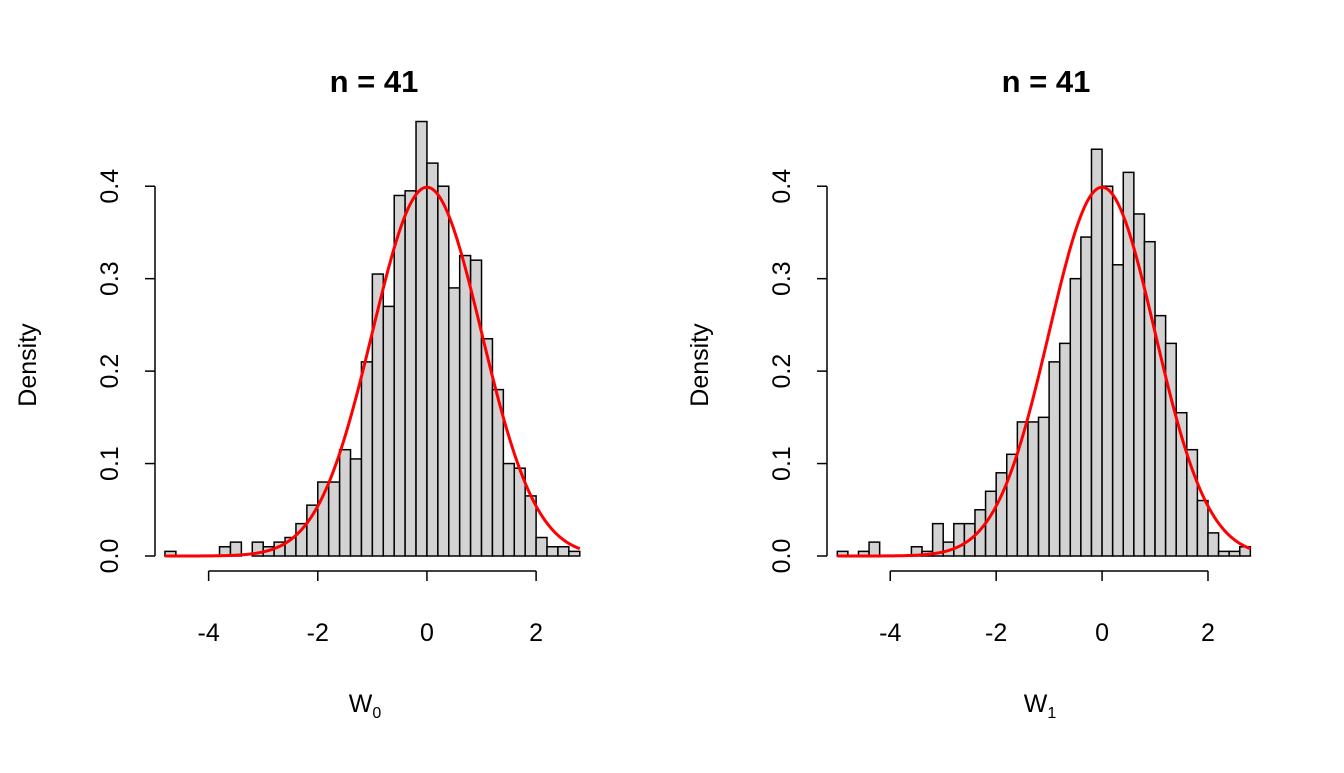 This screenshot has height=773, width=1344. I want to click on x-axis-title: W1, so click(1040, 706).